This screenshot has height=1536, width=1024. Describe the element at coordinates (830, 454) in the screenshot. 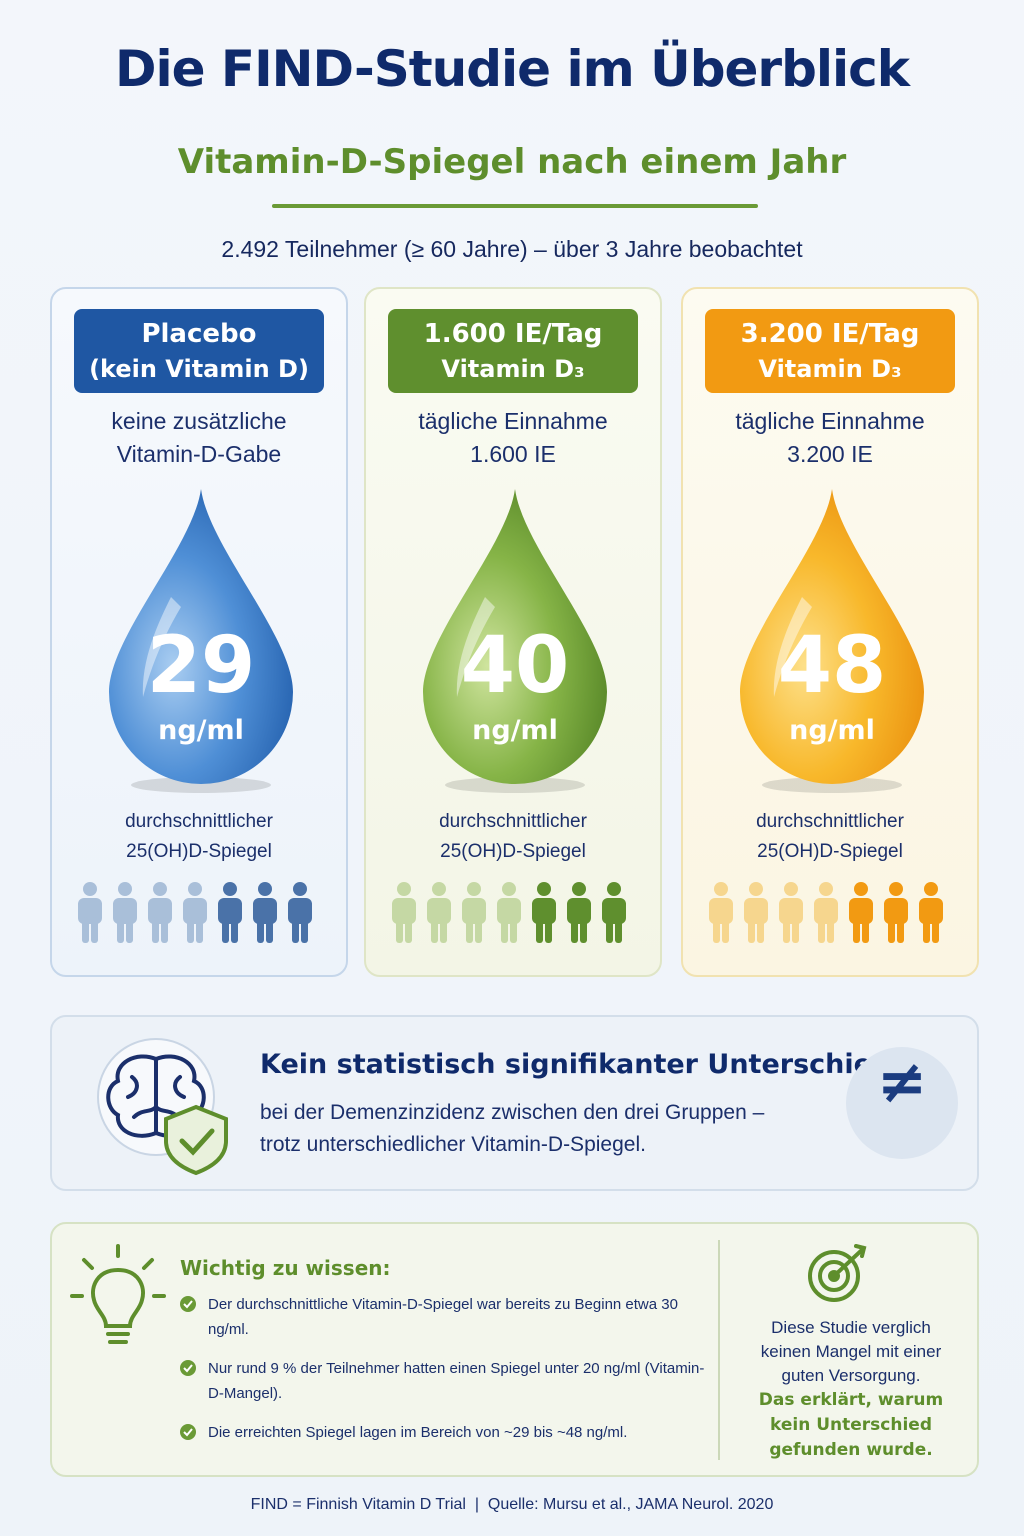

I see `description-line: 3.200 IE` at that location.